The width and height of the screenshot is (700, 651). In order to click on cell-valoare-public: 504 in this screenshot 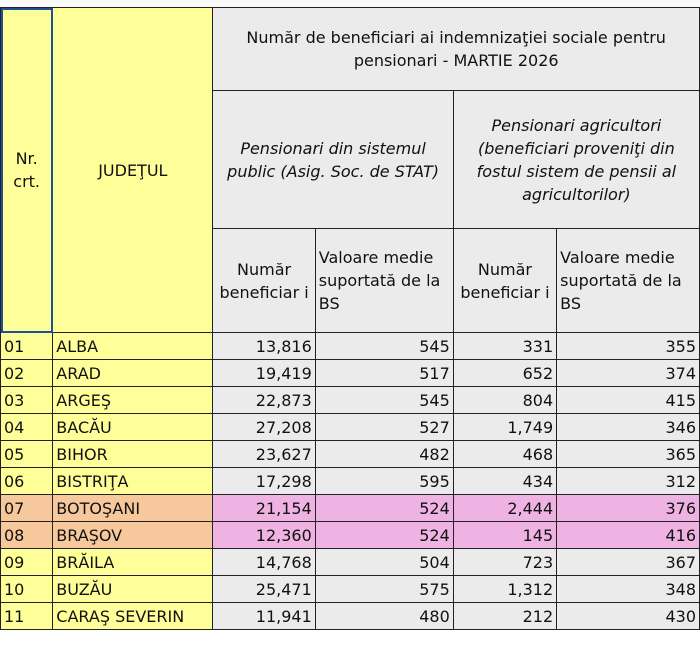, I will do `click(384, 562)`.